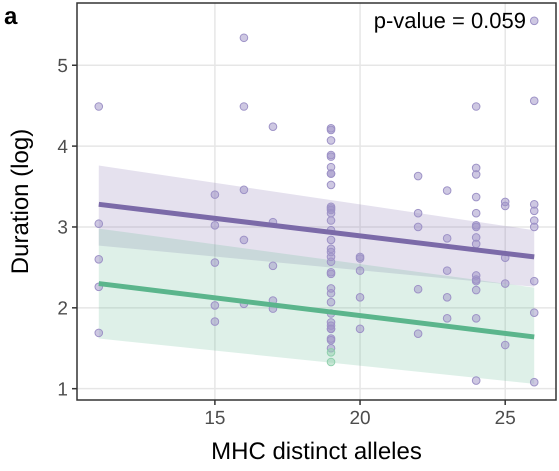  Describe the element at coordinates (62, 66) in the screenshot. I see `y-tick-label: 5` at that location.